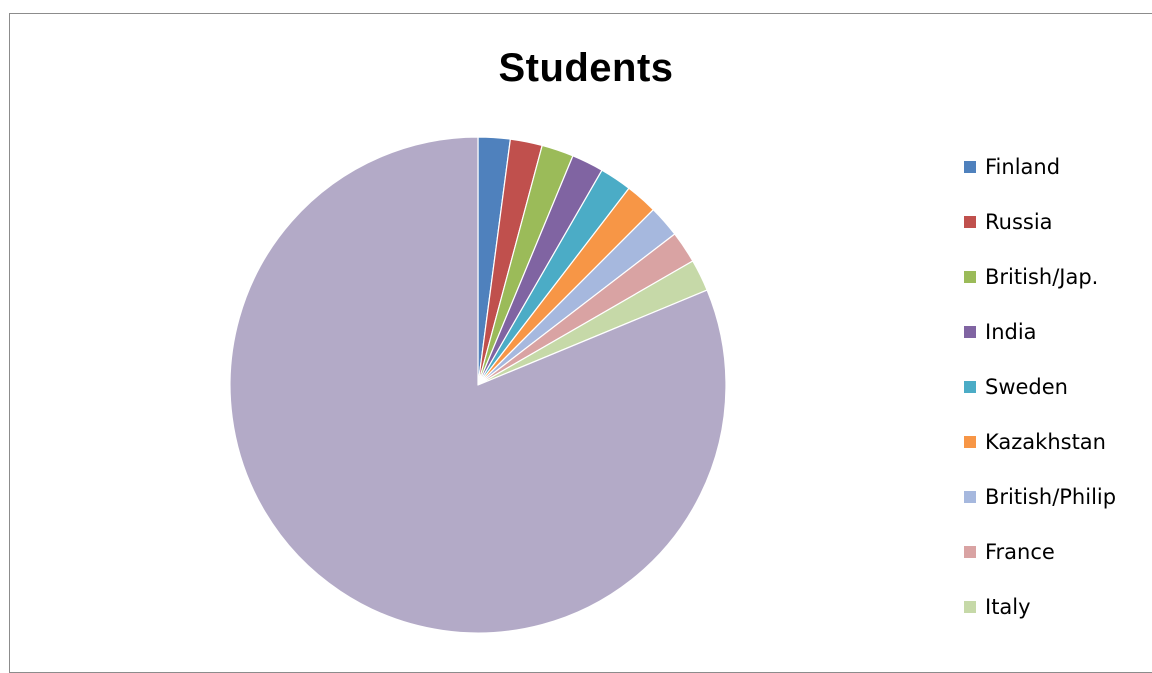  Describe the element at coordinates (1019, 222) in the screenshot. I see `legend-label: Russia` at that location.